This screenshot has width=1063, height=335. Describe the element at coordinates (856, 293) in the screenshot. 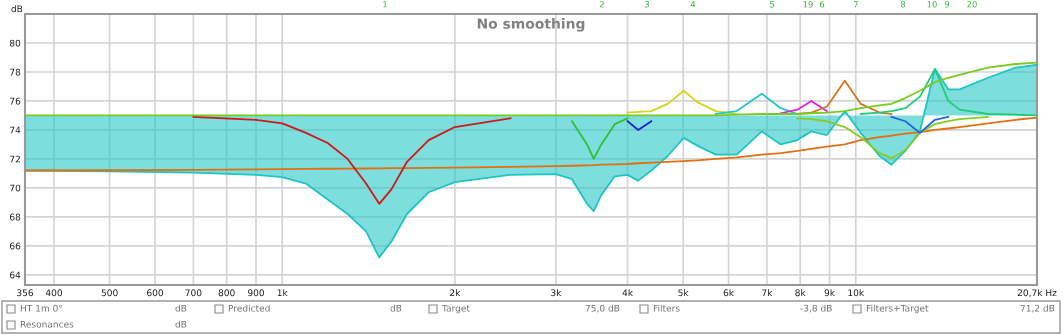

I see `x-tick-label: 10k` at that location.